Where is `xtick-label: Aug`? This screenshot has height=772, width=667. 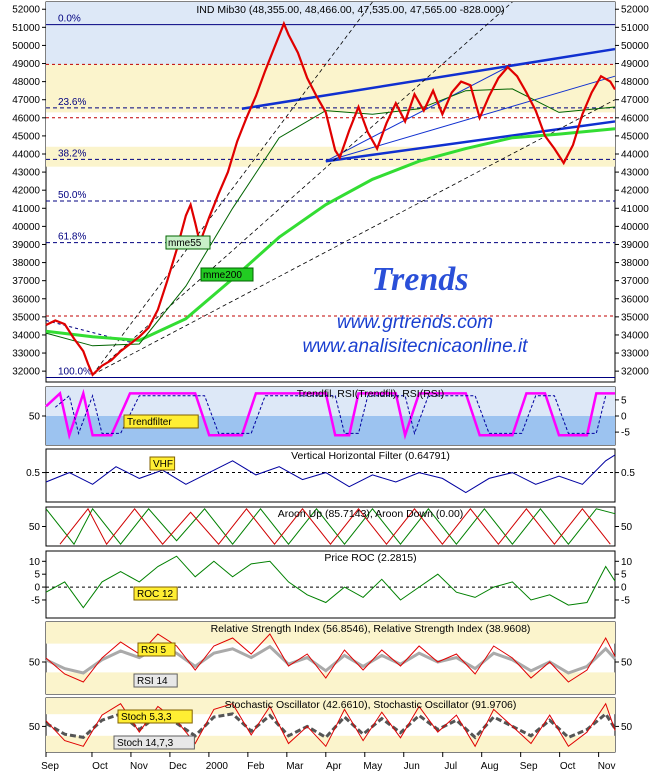
xtick-label: Aug is located at coordinates (490, 766).